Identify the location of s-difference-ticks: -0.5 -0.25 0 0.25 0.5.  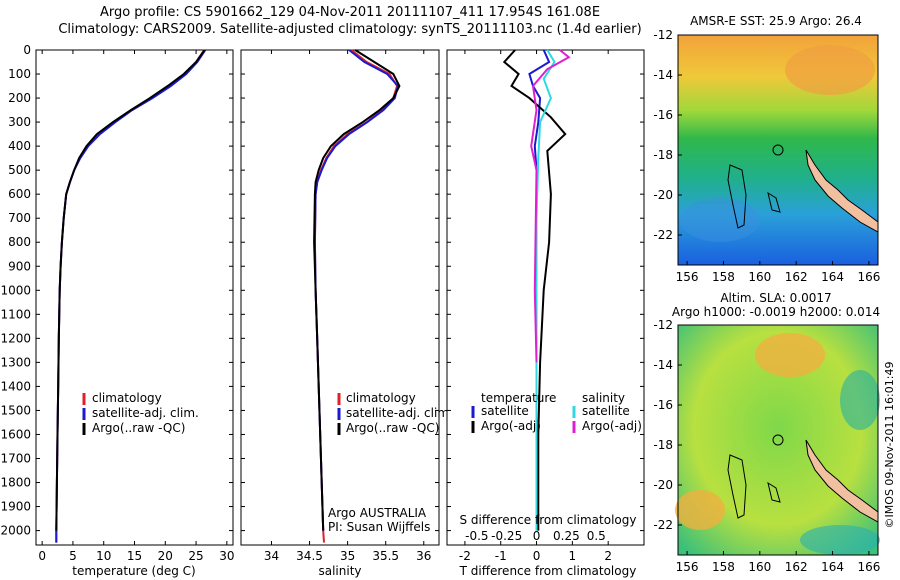
(535, 536).